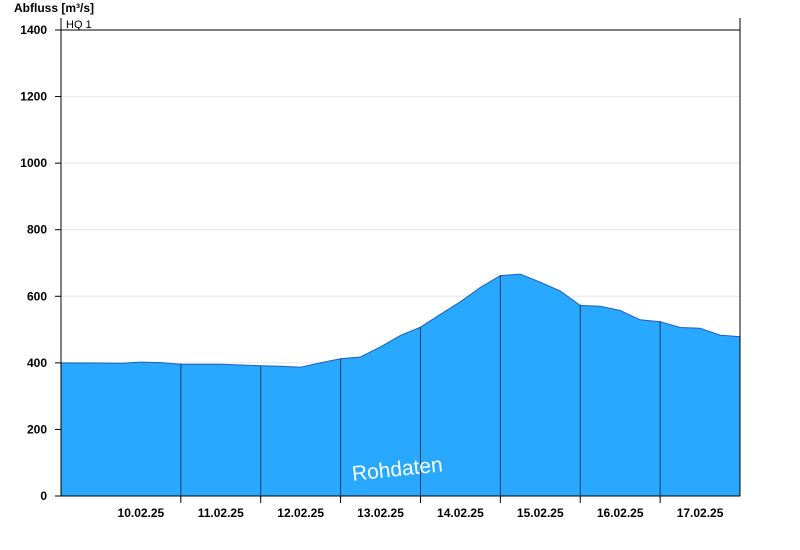 This screenshot has width=800, height=550. Describe the element at coordinates (37, 363) in the screenshot. I see `y-tick-label: 400` at that location.